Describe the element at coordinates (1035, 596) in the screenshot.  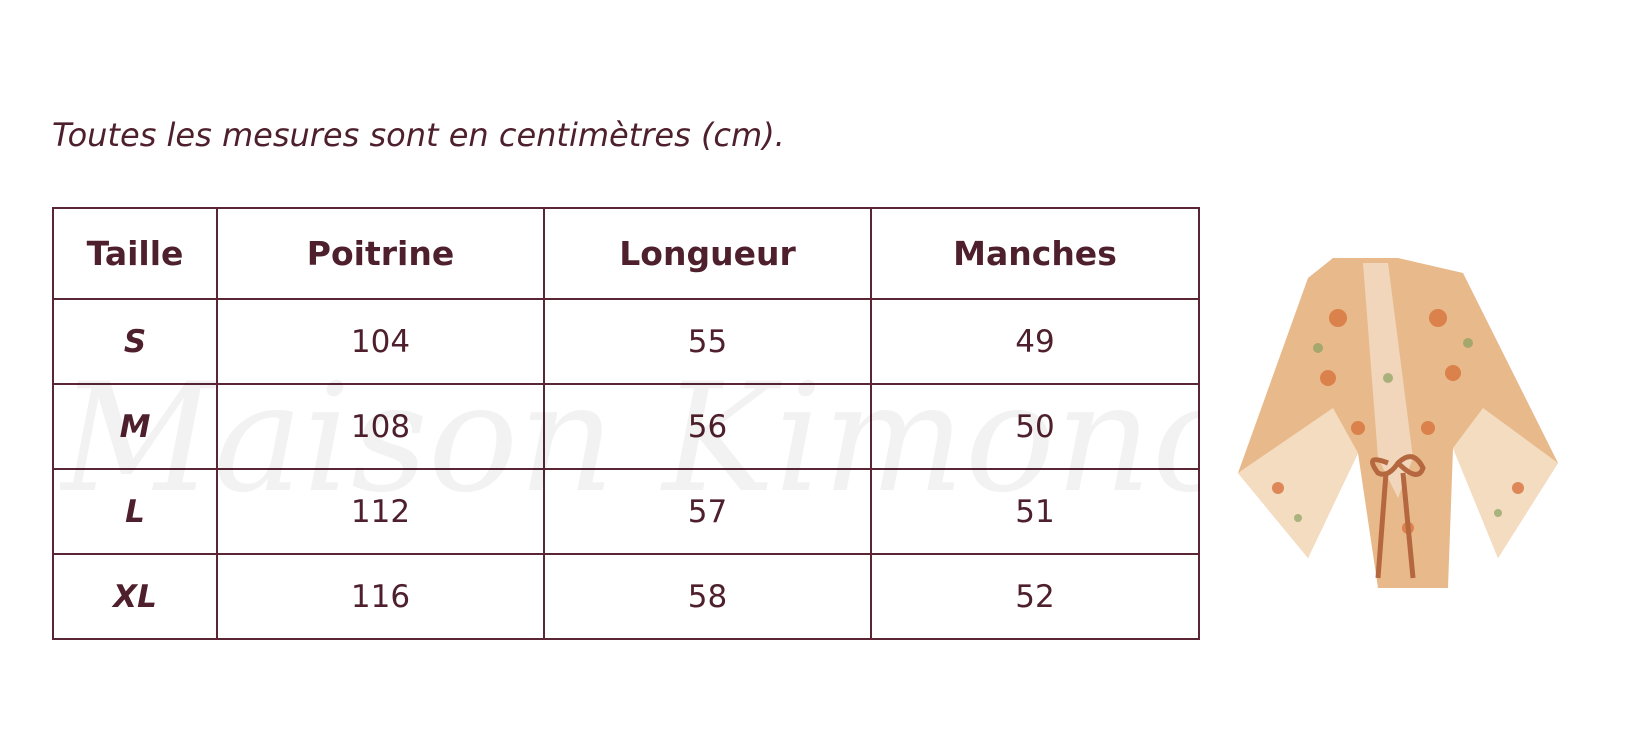
I see `measure-cell: 52` at that location.